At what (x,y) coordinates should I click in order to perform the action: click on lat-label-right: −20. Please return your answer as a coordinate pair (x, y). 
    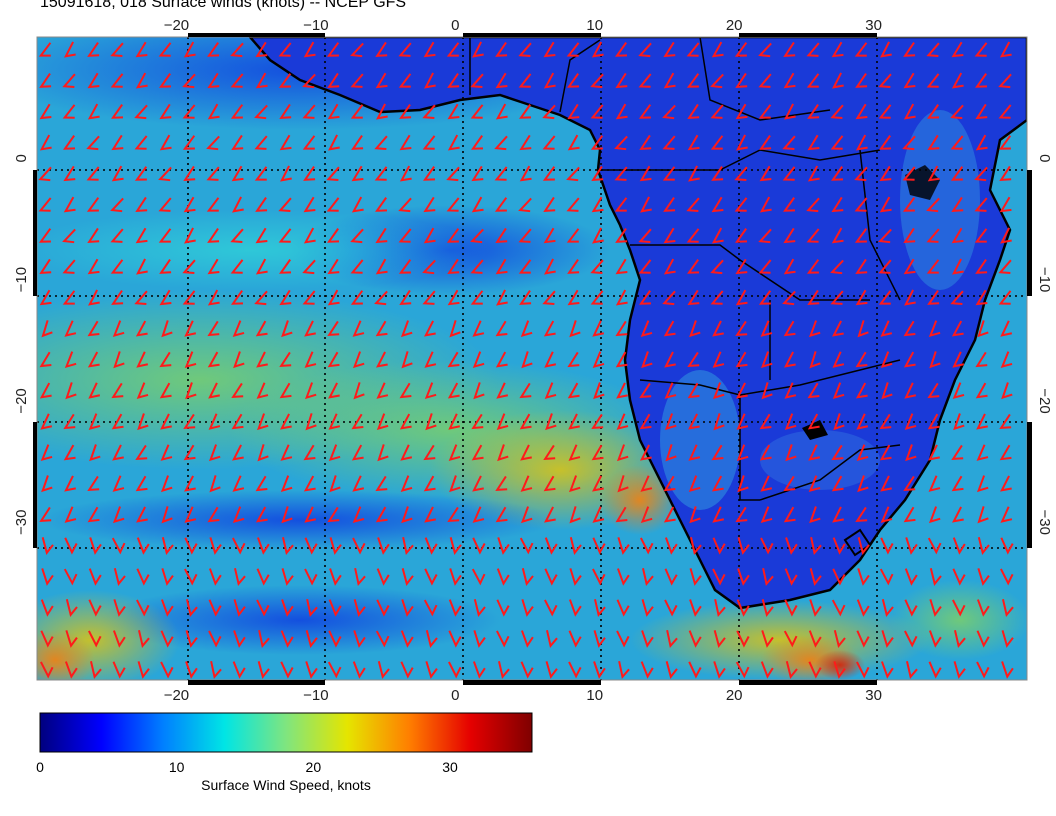
    Looking at the image, I should click on (1044, 400).